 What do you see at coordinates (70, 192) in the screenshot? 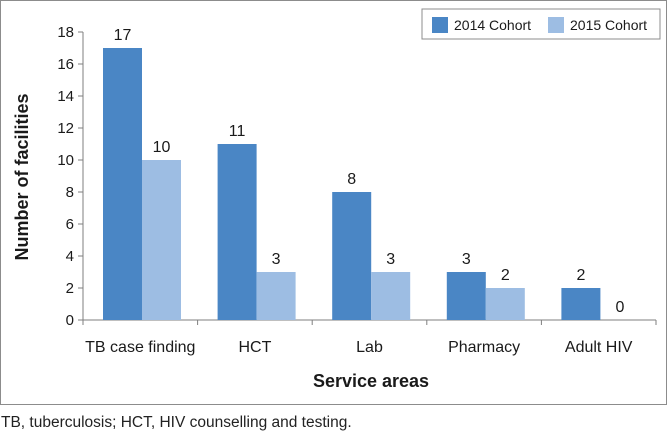
I see `y-tick-label: 8` at bounding box center [70, 192].